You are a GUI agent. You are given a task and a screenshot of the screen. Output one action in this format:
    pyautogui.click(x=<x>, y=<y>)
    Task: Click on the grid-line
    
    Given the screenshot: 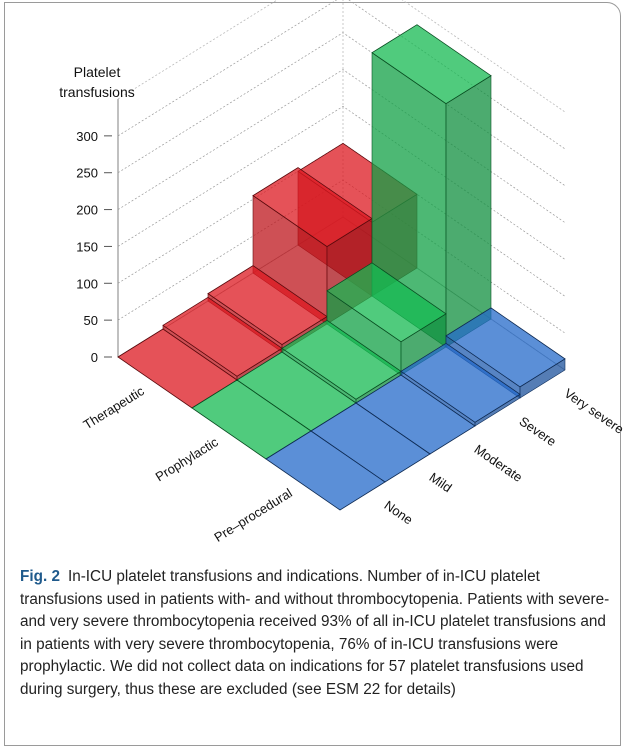 What is the action you would take?
    pyautogui.click(x=341, y=75)
    